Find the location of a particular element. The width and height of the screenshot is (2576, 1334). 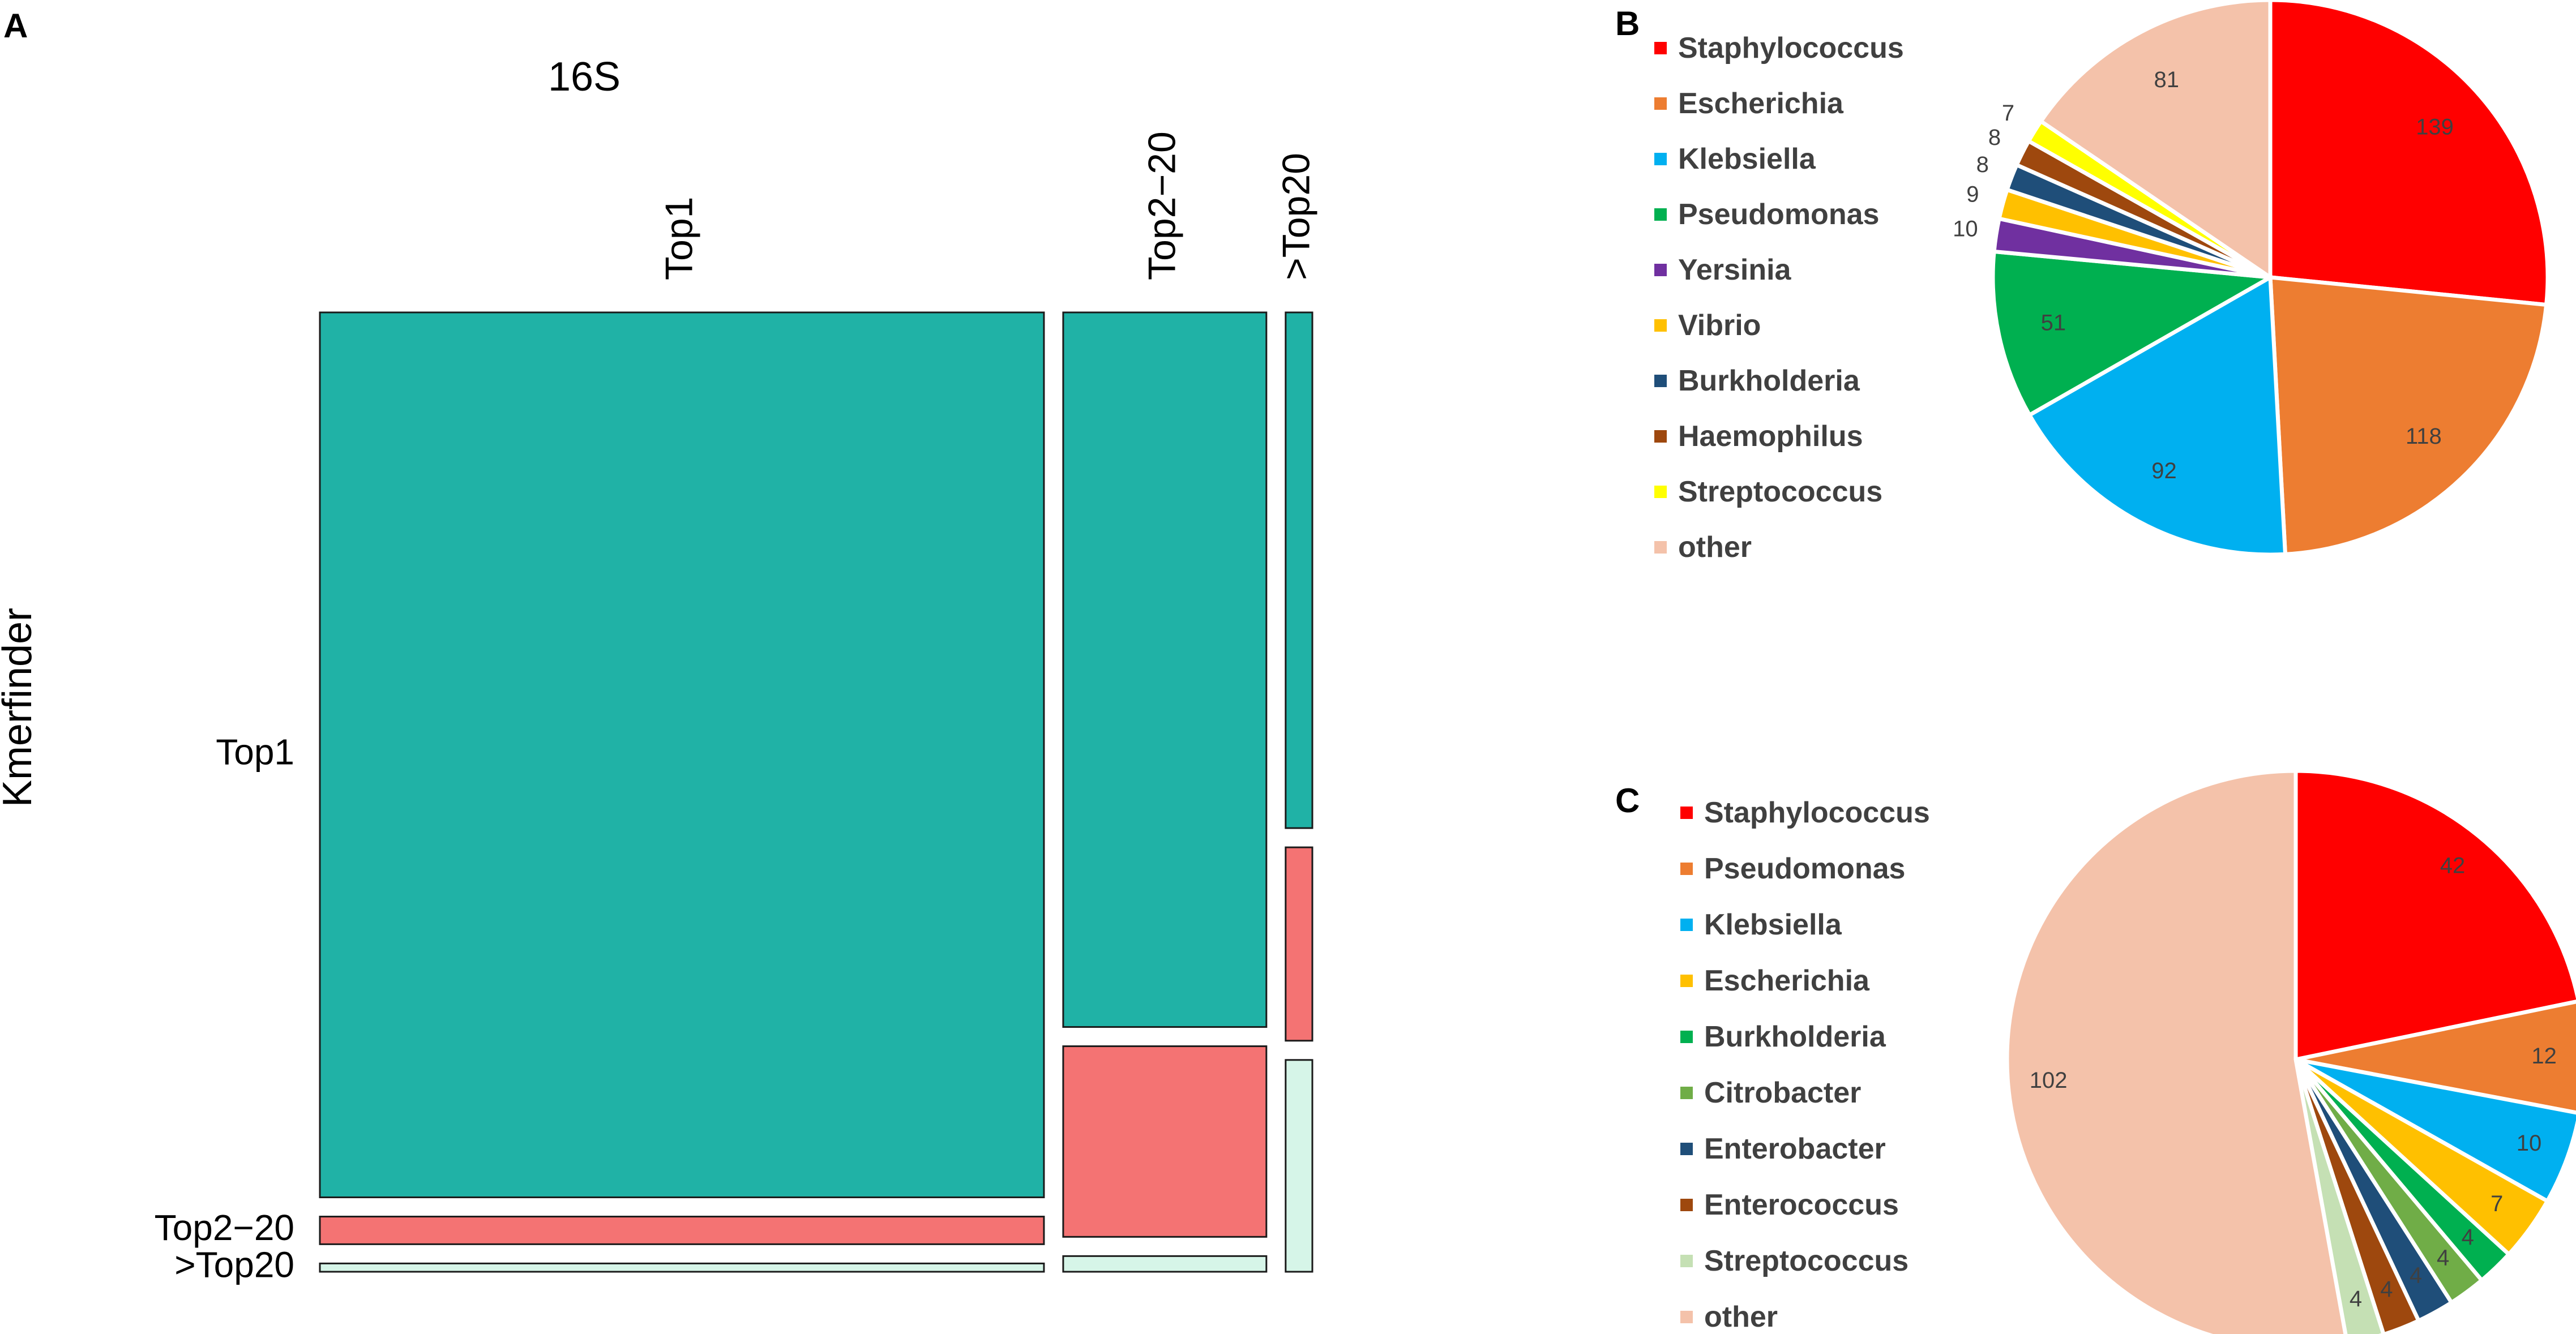

legend-label-haemophilus: Haemophilus is located at coordinates (1770, 436).